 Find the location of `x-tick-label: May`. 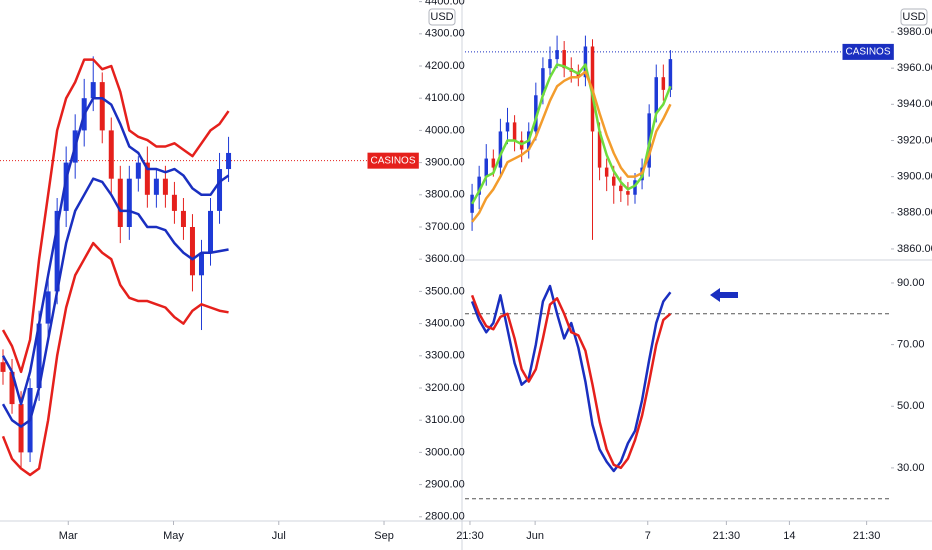

x-tick-label: May is located at coordinates (173, 536).